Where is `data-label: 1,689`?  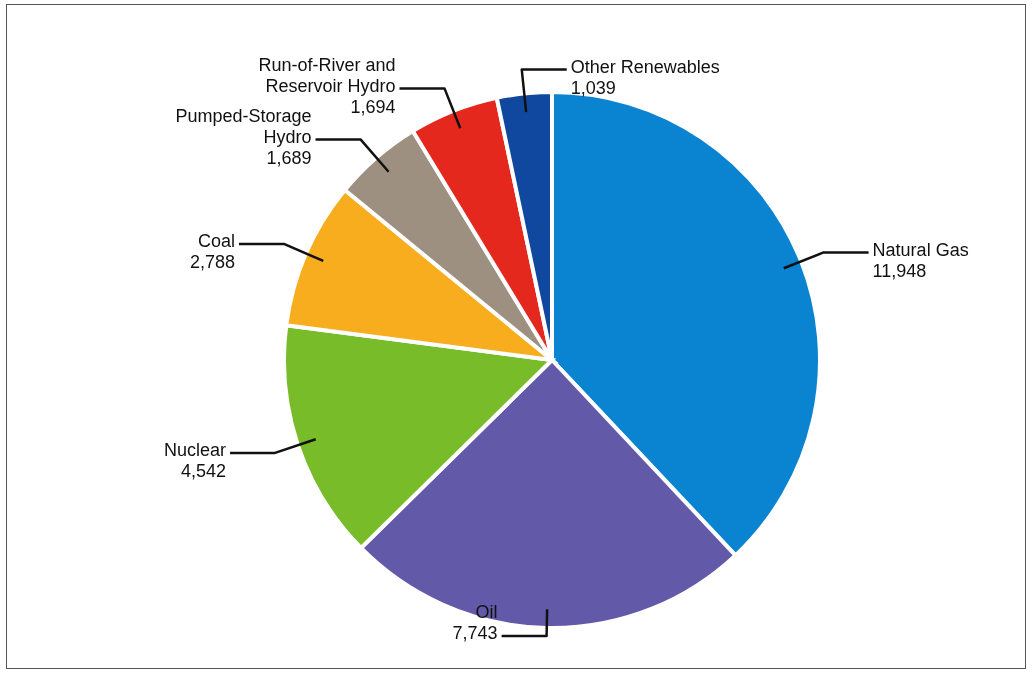 data-label: 1,689 is located at coordinates (289, 157).